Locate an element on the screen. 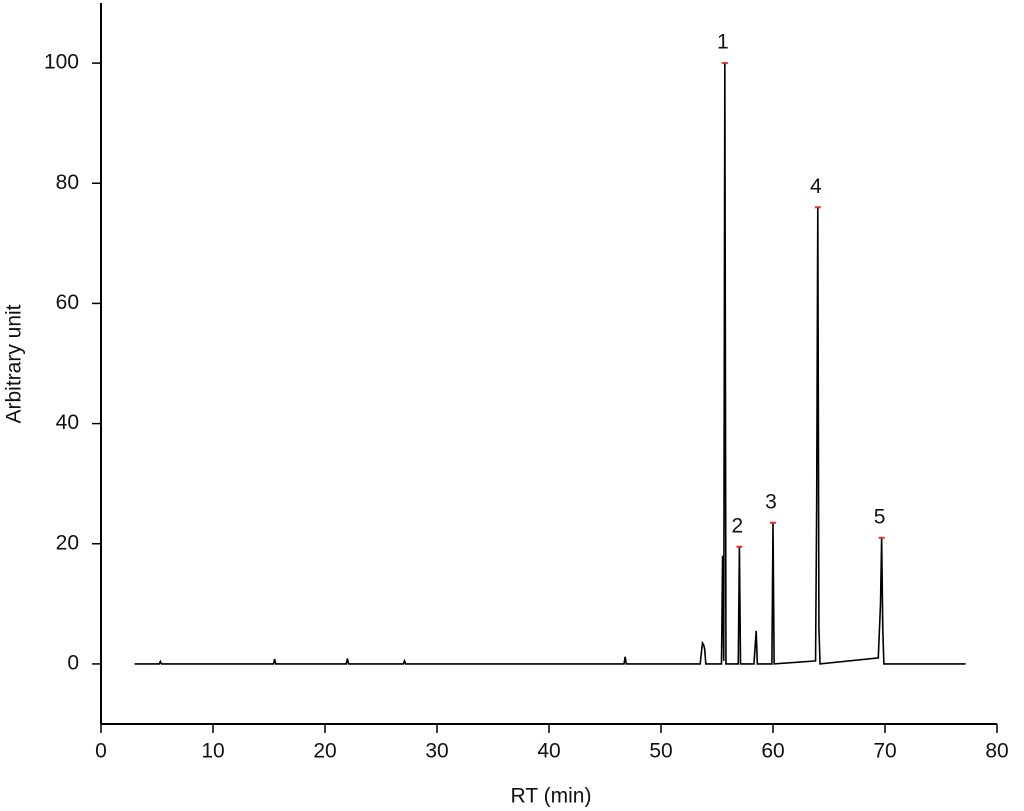 The width and height of the screenshot is (1024, 811). x-tick-label: 10 is located at coordinates (212, 751).